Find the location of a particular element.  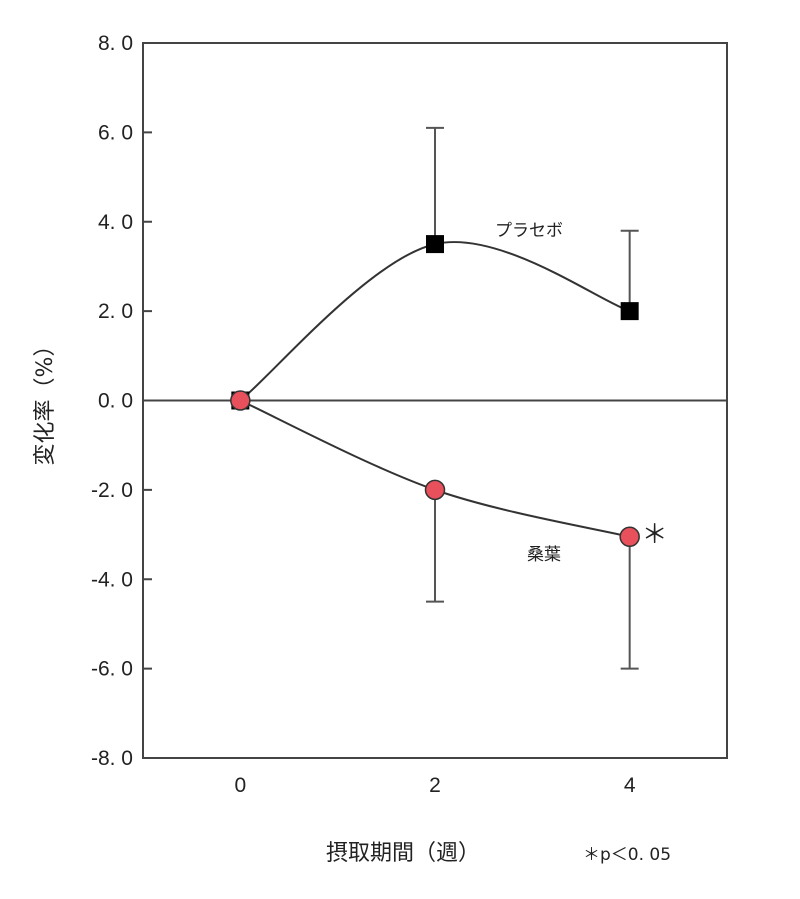

x-tick-label: 2 is located at coordinates (435, 785).